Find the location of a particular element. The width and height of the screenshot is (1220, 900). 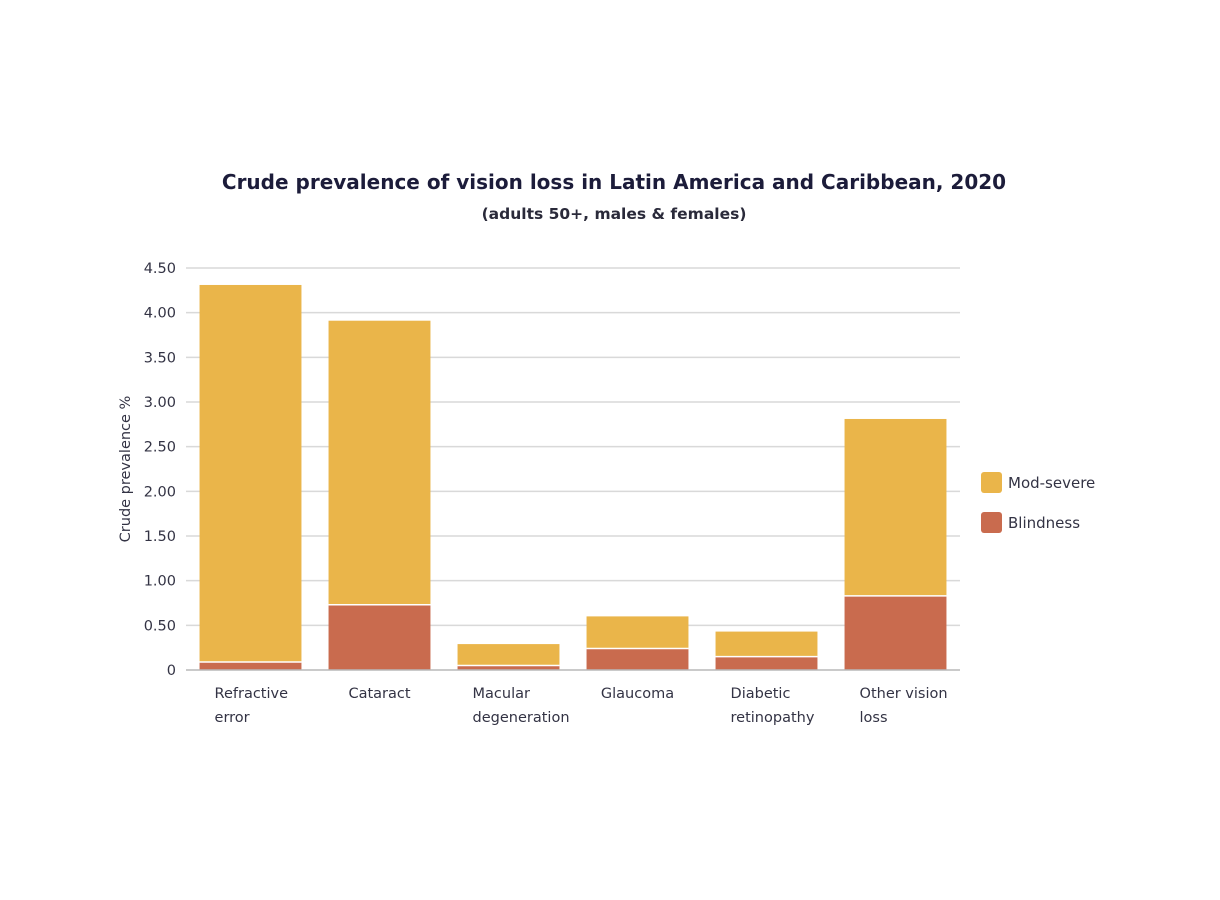

y-tick-label: 0.50 is located at coordinates (160, 626).